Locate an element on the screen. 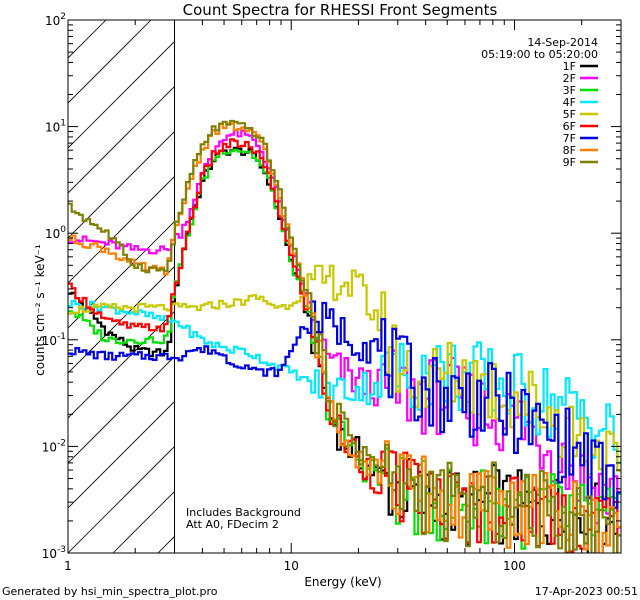  date-label: 14-Sep-2014 is located at coordinates (562, 42).